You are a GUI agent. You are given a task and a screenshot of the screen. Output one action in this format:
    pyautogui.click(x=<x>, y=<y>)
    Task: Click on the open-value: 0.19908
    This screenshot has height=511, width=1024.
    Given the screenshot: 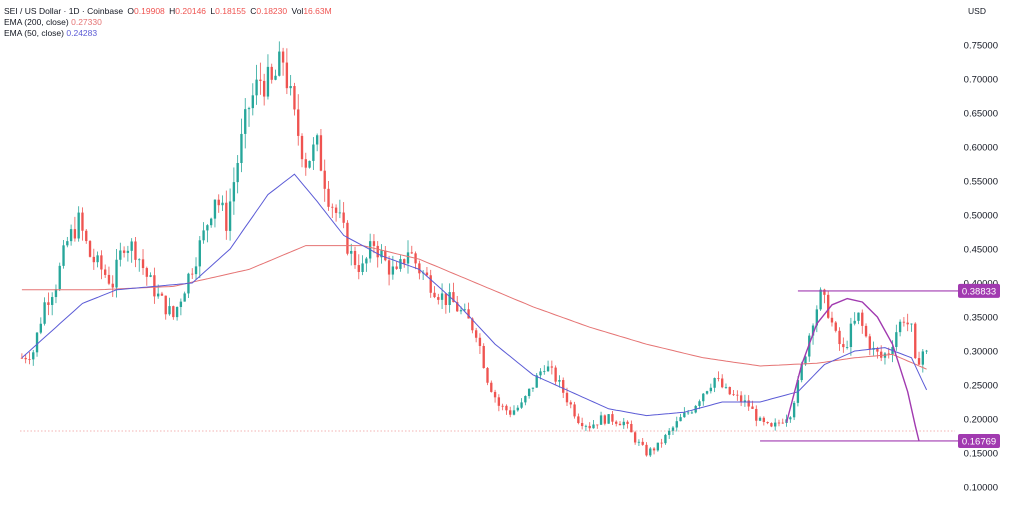 What is the action you would take?
    pyautogui.click(x=149, y=11)
    